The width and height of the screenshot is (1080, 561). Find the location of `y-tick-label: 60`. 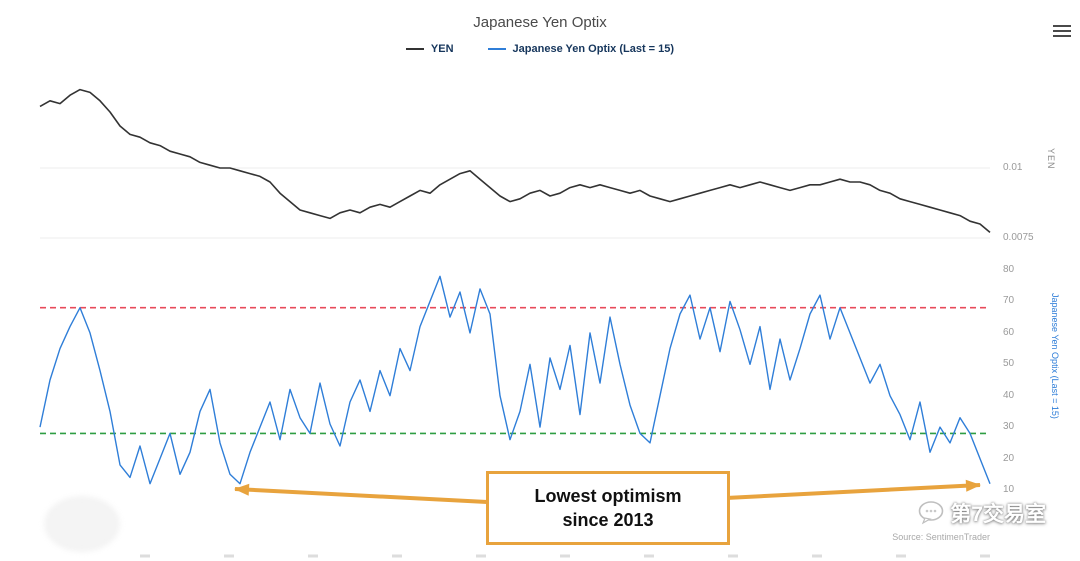

y-tick-label: 60 is located at coordinates (1009, 332).